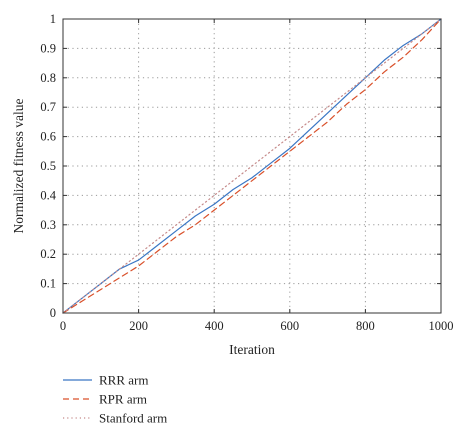 This screenshot has height=441, width=474. Describe the element at coordinates (133, 418) in the screenshot. I see `legend-label-2: Stanford arm` at that location.